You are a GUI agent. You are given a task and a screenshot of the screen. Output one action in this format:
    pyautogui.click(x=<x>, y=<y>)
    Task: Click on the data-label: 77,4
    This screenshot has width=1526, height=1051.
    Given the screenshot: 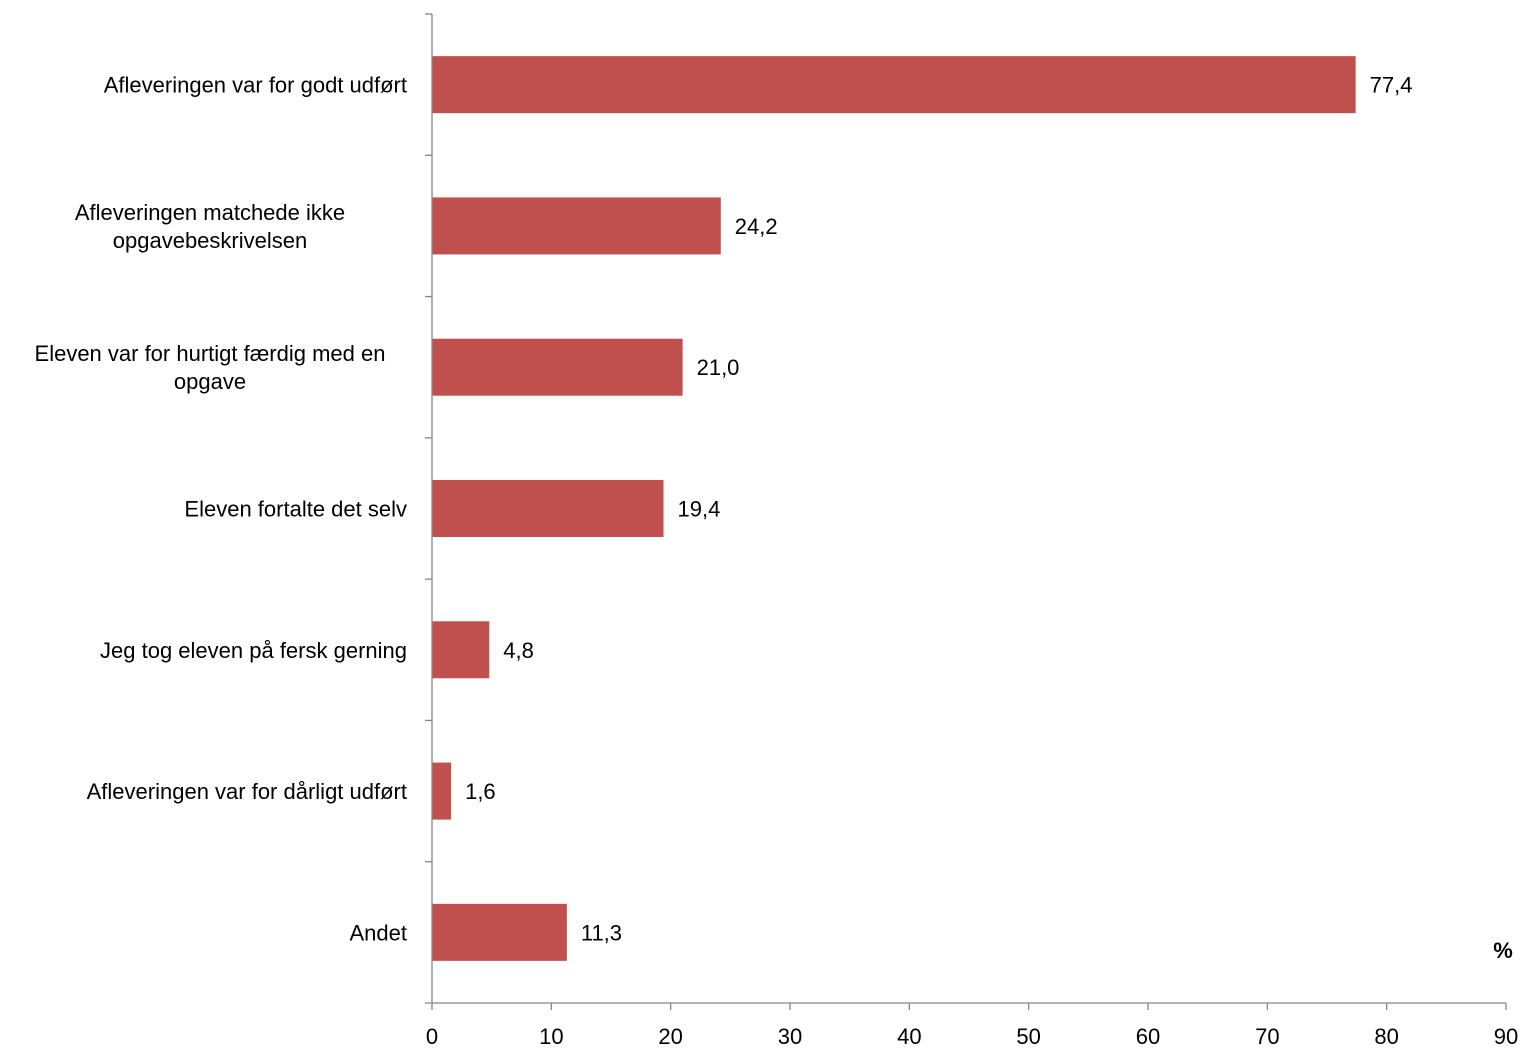 What is the action you would take?
    pyautogui.click(x=1391, y=85)
    